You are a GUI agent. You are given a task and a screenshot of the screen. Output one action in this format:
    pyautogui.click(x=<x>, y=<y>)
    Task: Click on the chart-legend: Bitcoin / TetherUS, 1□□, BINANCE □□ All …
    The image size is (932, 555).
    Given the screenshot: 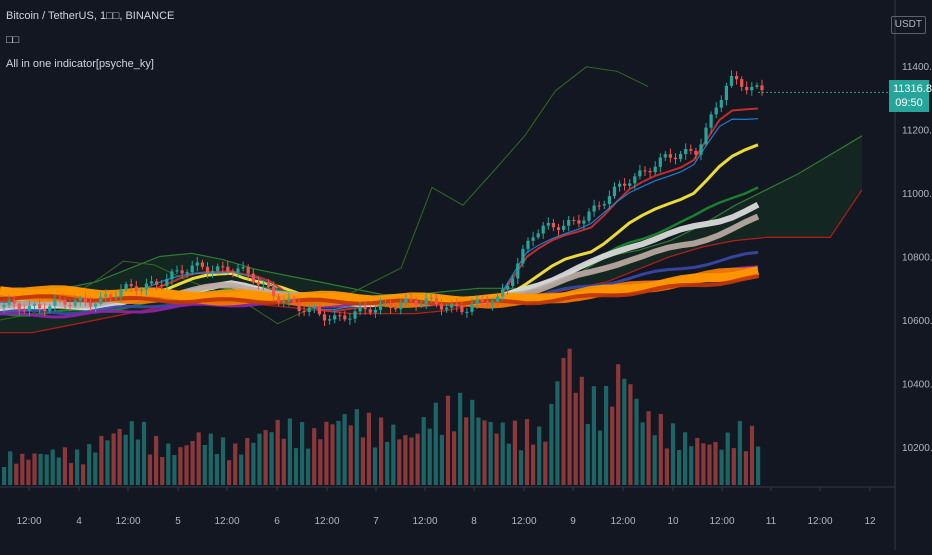 What is the action you would take?
    pyautogui.click(x=90, y=40)
    